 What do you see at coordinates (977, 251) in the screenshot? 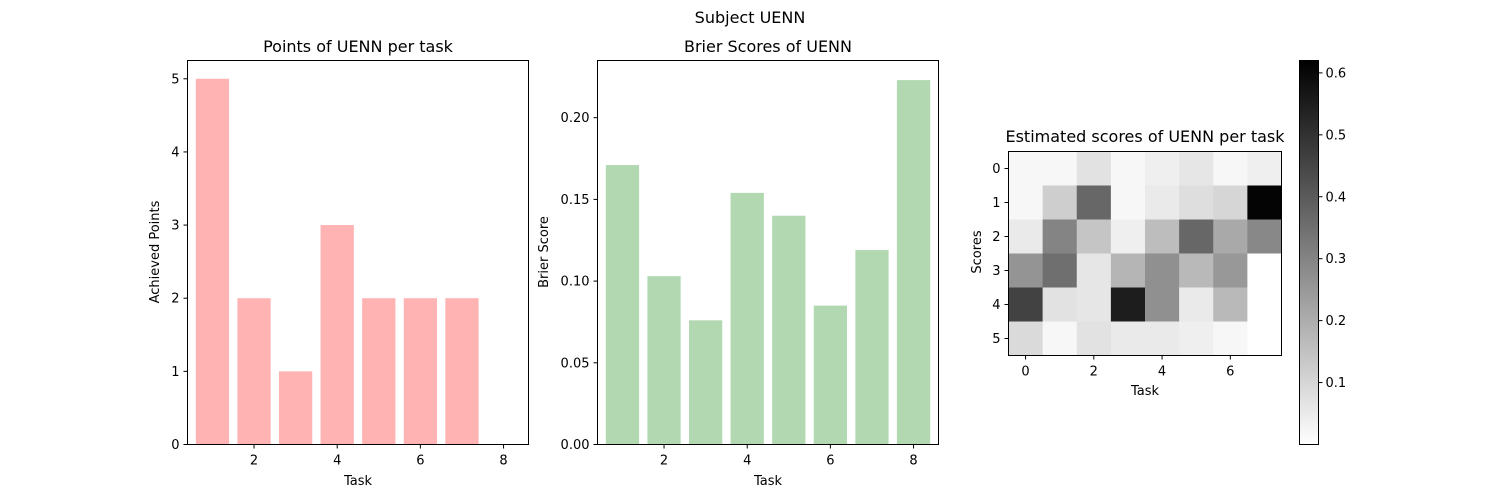
I see `heatmap-y-axis-label: Scores` at bounding box center [977, 251].